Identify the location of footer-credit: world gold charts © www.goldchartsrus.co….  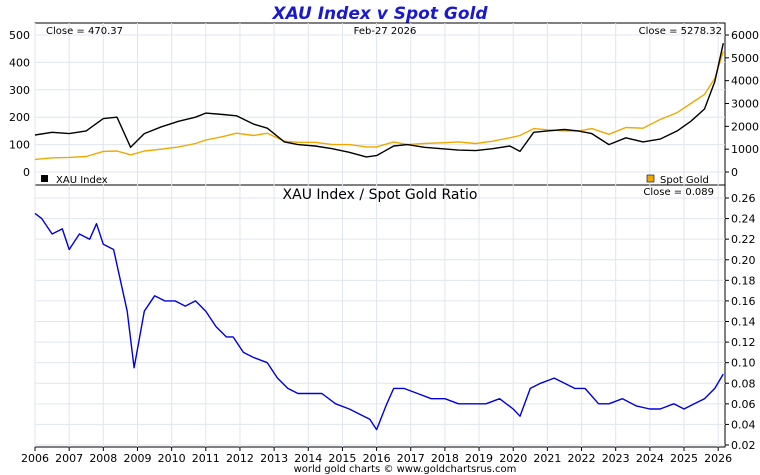
(405, 469).